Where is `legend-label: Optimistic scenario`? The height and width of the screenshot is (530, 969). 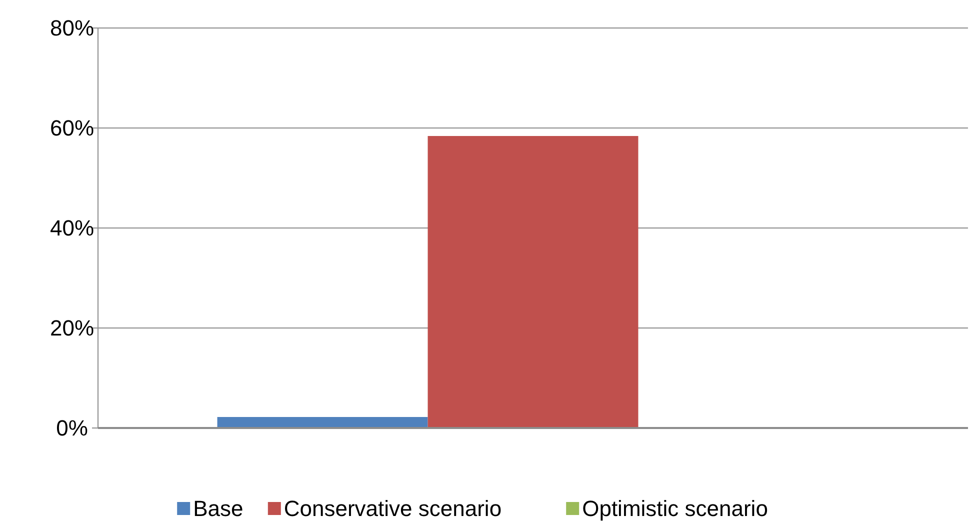
legend-label: Optimistic scenario is located at coordinates (675, 508).